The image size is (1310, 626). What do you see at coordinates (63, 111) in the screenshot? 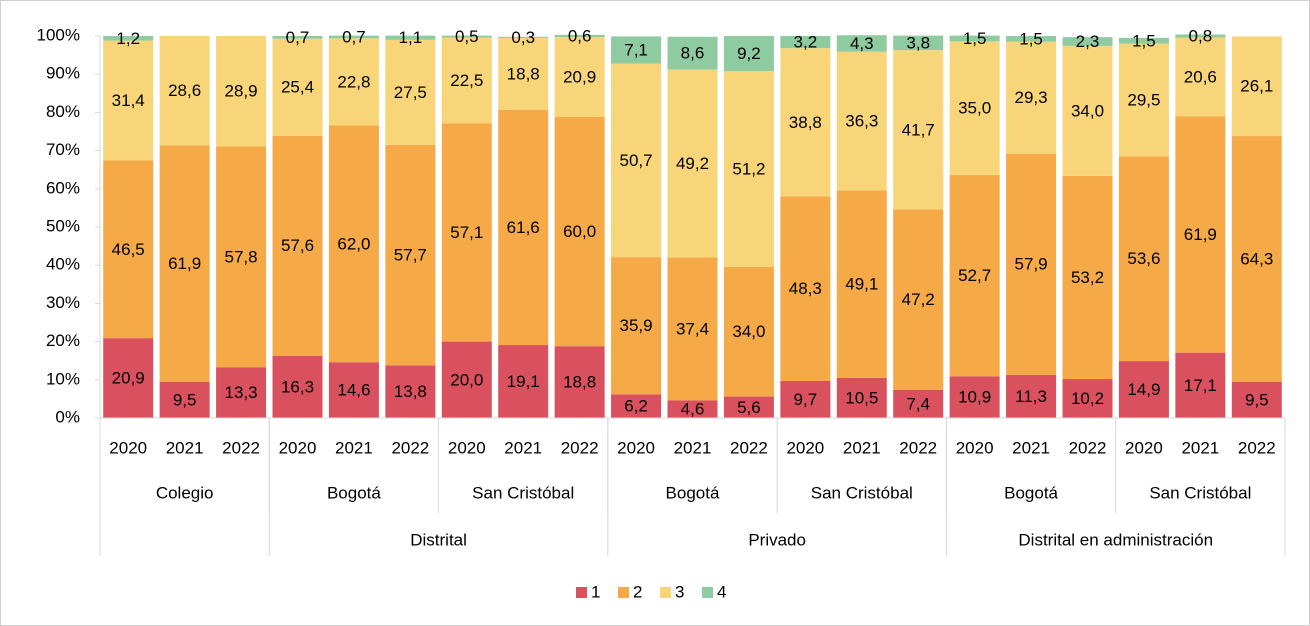
I see `y-tick-label: 80%` at bounding box center [63, 111].